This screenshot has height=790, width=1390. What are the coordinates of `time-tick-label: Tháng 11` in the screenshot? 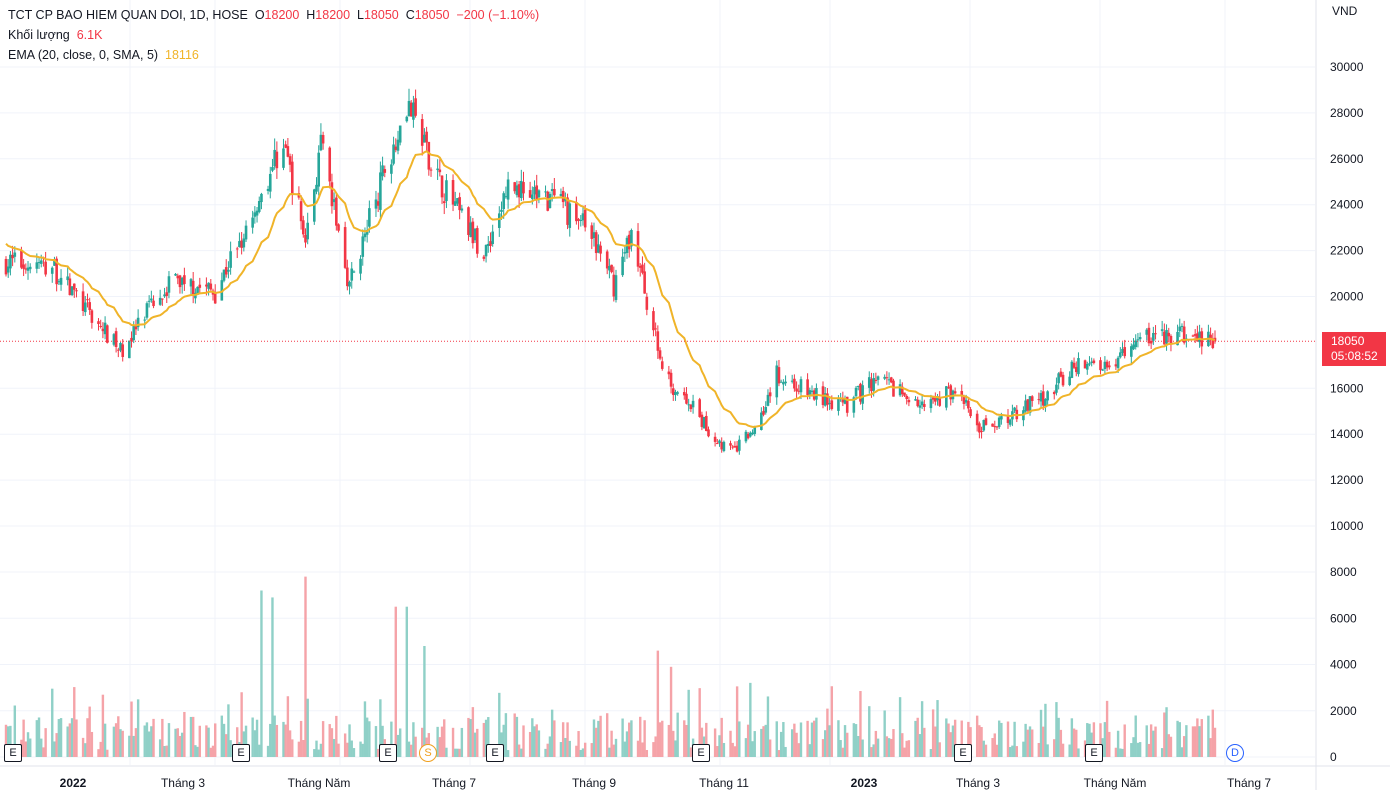 It's located at (724, 783).